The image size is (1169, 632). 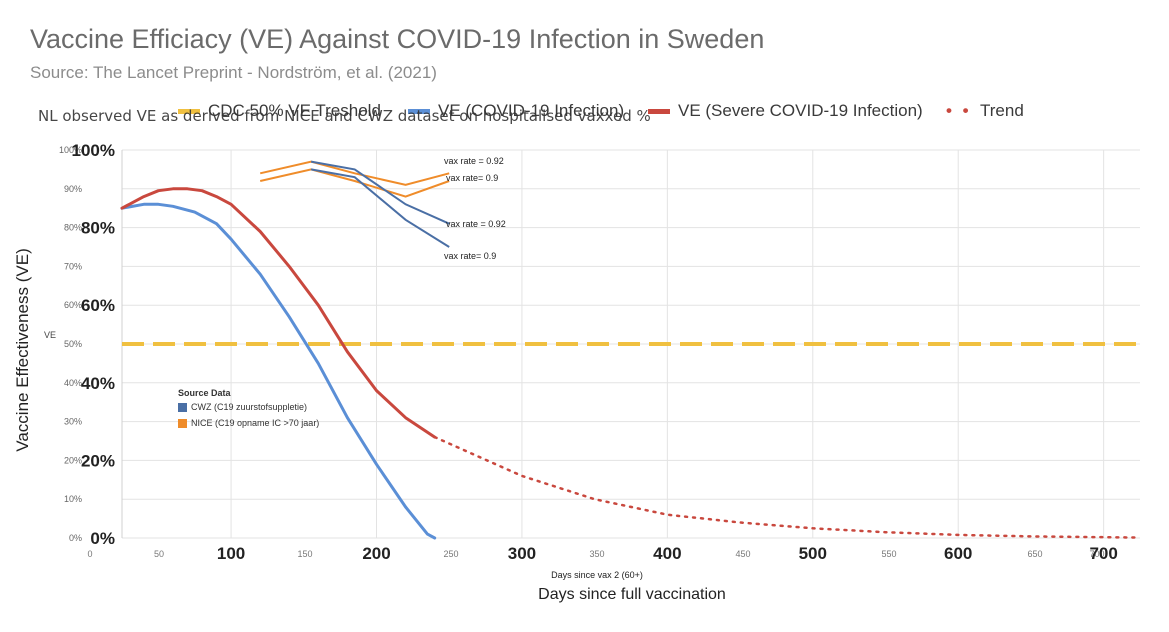 I want to click on x-tick-label: 200, so click(x=376, y=553).